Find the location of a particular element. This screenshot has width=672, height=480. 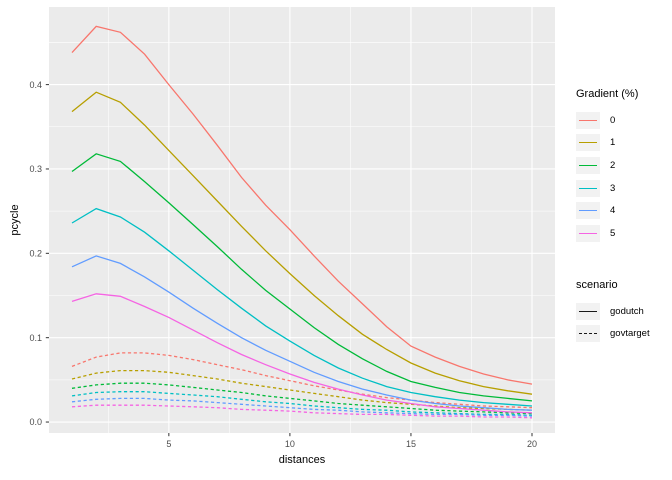

y-axis-title: pcycle is located at coordinates (15, 220).